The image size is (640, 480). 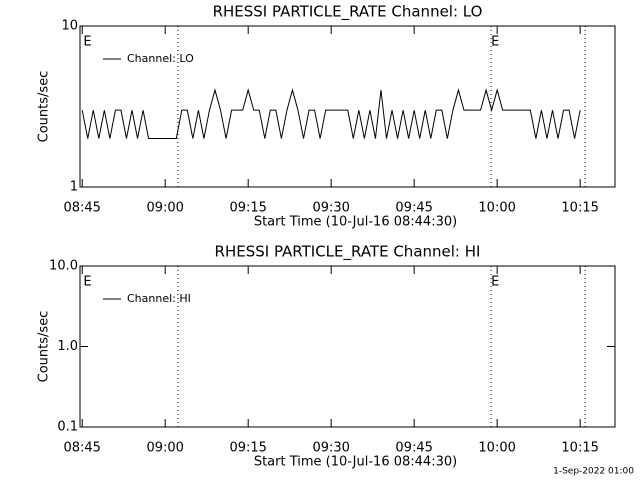 I want to click on footer: 1-Sep-2022 01:00, so click(x=593, y=472).